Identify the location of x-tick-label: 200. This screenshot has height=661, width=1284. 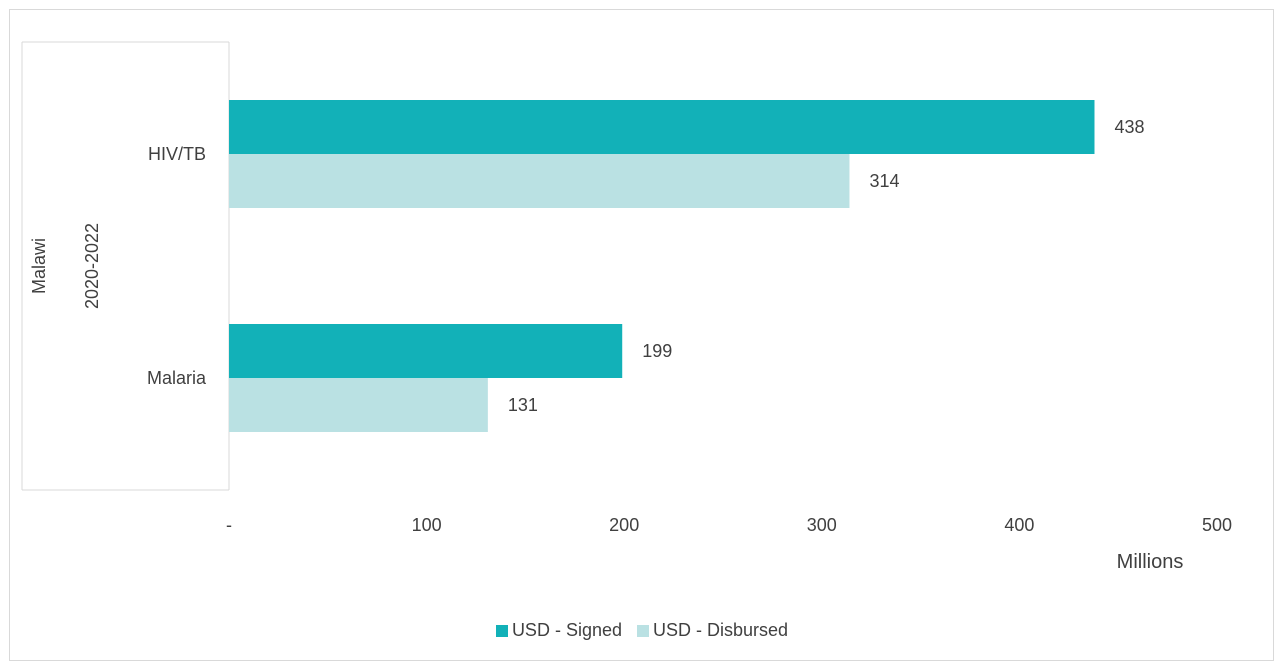
(624, 525).